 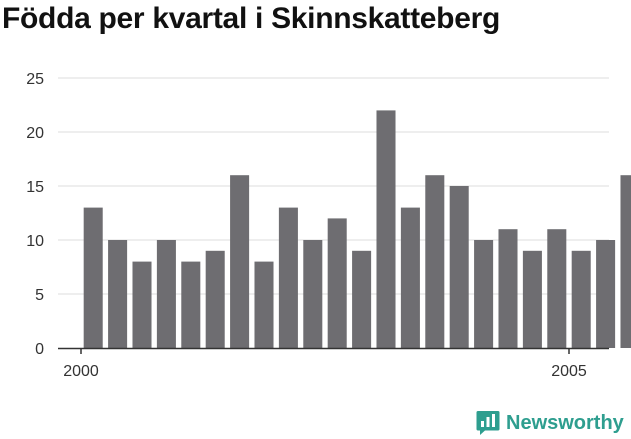 What do you see at coordinates (81, 371) in the screenshot?
I see `x-tick-label: 2000` at bounding box center [81, 371].